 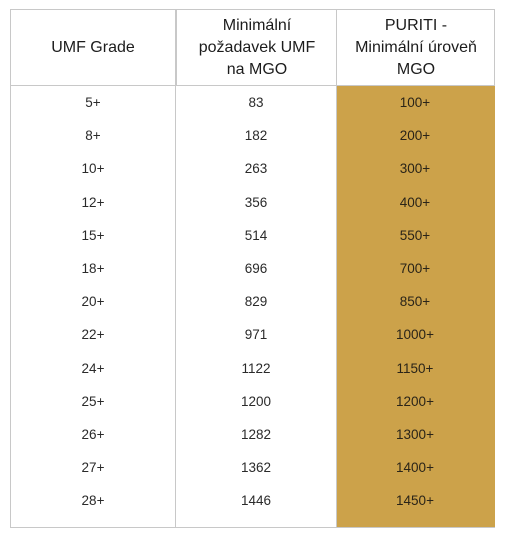 I want to click on cell-umf-min-mgo: 829, so click(x=256, y=302).